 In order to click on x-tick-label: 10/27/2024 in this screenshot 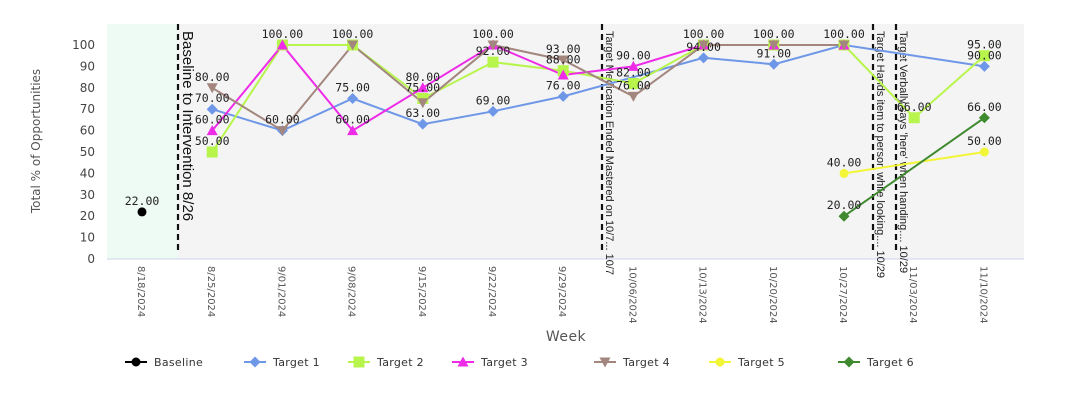, I will do `click(842, 295)`.